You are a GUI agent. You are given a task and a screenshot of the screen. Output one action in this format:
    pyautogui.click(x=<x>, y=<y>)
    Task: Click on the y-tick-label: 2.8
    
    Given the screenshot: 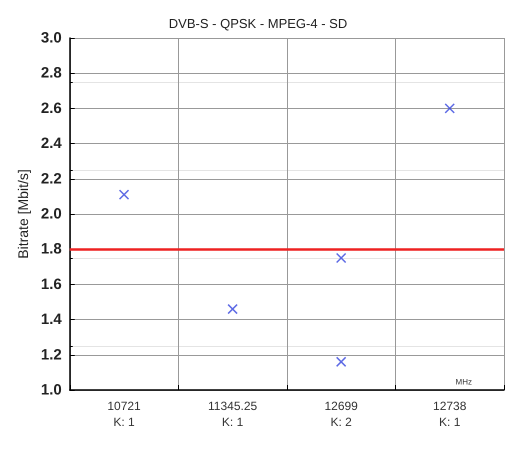 What is the action you would take?
    pyautogui.click(x=51, y=73)
    